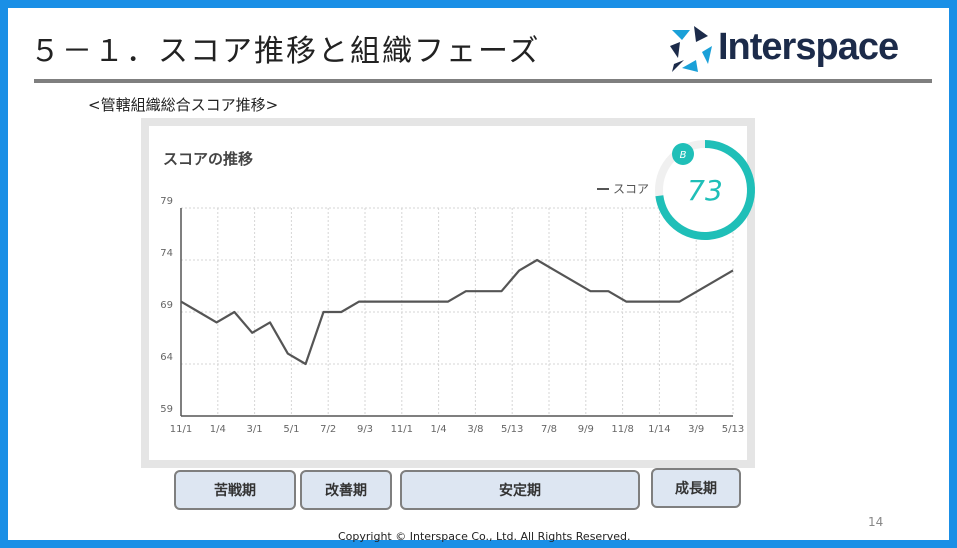 The height and width of the screenshot is (548, 957). I want to click on phase-improvement: 改善期, so click(346, 490).